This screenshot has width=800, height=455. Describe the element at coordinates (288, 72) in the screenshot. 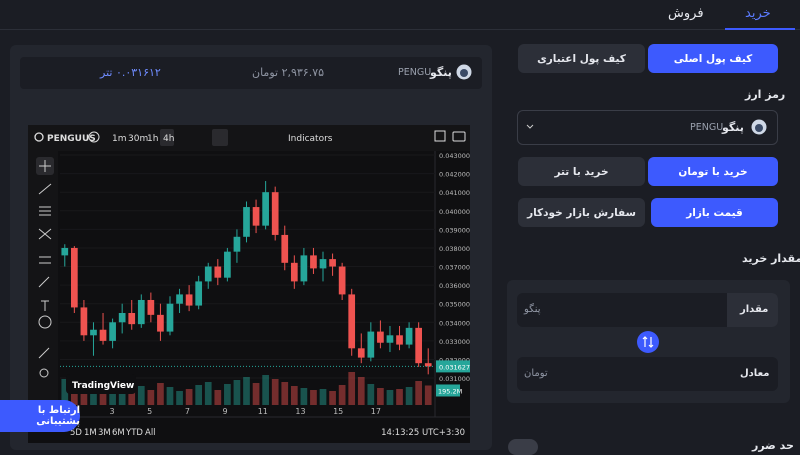

I see `price-toman: ۲,۹۳۶.۷۵ تومان` at that location.